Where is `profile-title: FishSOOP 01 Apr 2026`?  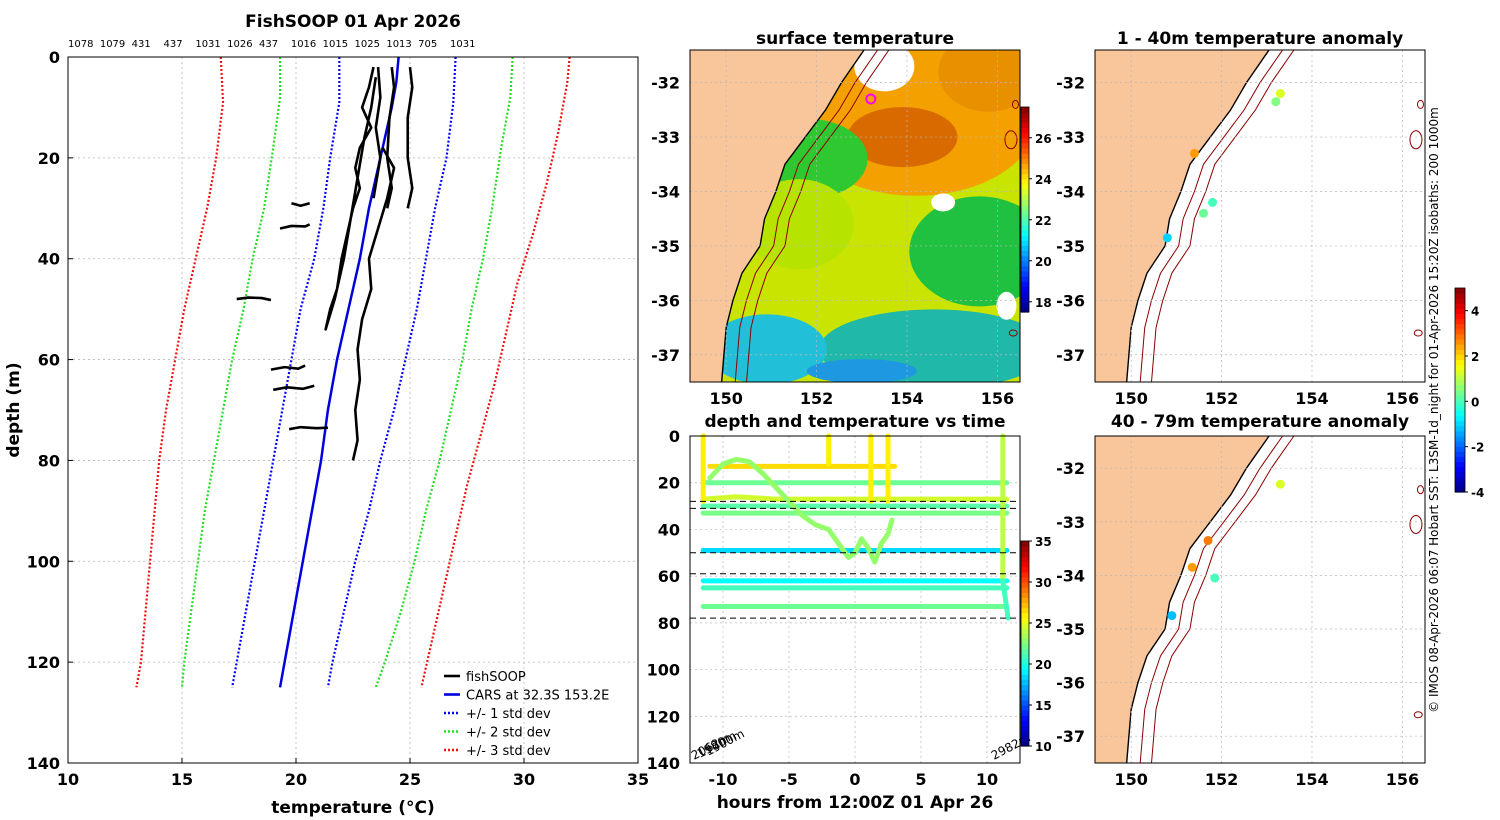
profile-title: FishSOOP 01 Apr 2026 is located at coordinates (353, 22).